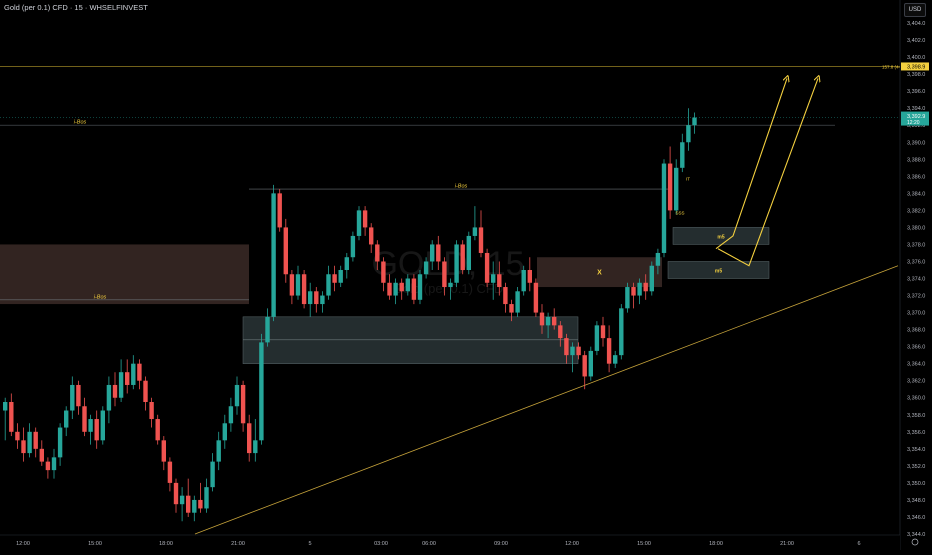  Describe the element at coordinates (450, 542) in the screenshot. I see `time-axis-bg` at that location.